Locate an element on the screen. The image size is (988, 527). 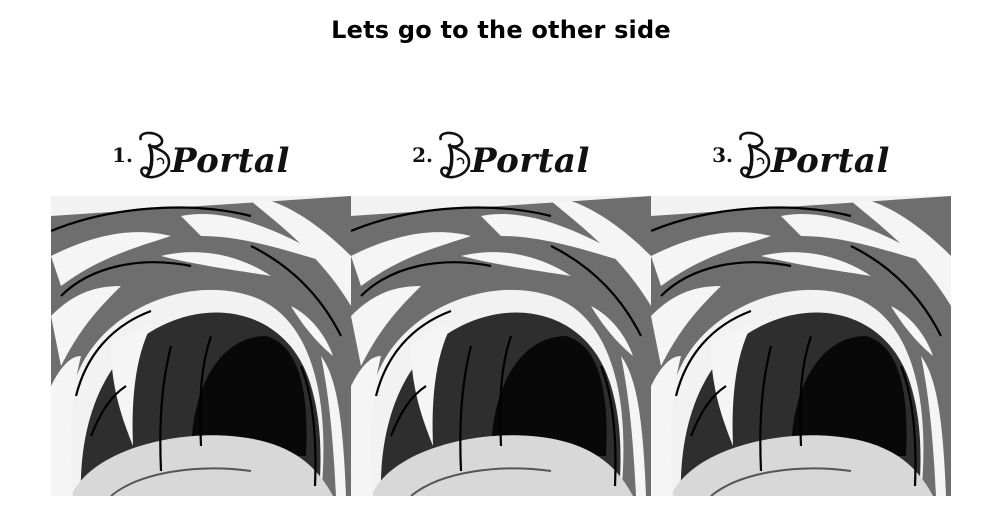
portal-heading: 1. Portal is located at coordinates (201, 162).